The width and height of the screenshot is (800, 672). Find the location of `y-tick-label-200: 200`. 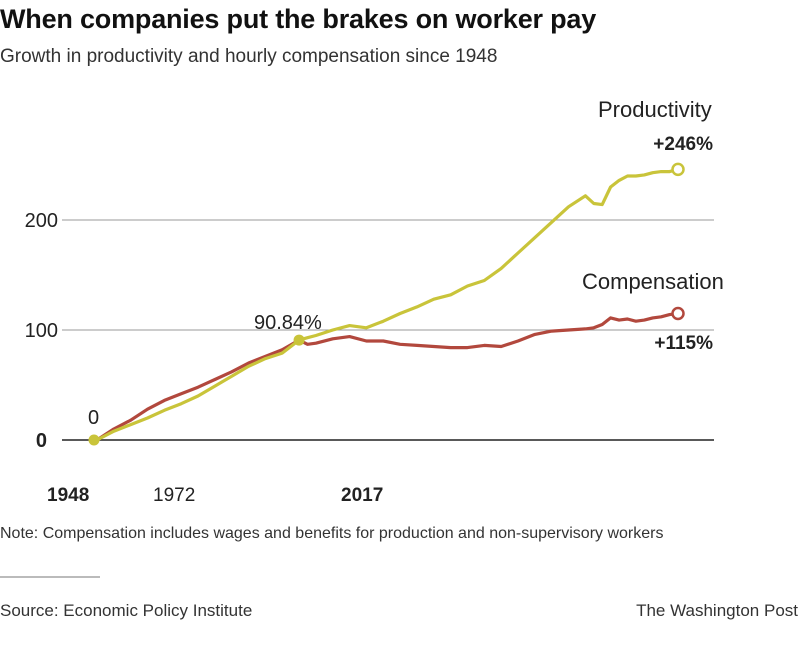

y-tick-label-200: 200 is located at coordinates (41, 221).